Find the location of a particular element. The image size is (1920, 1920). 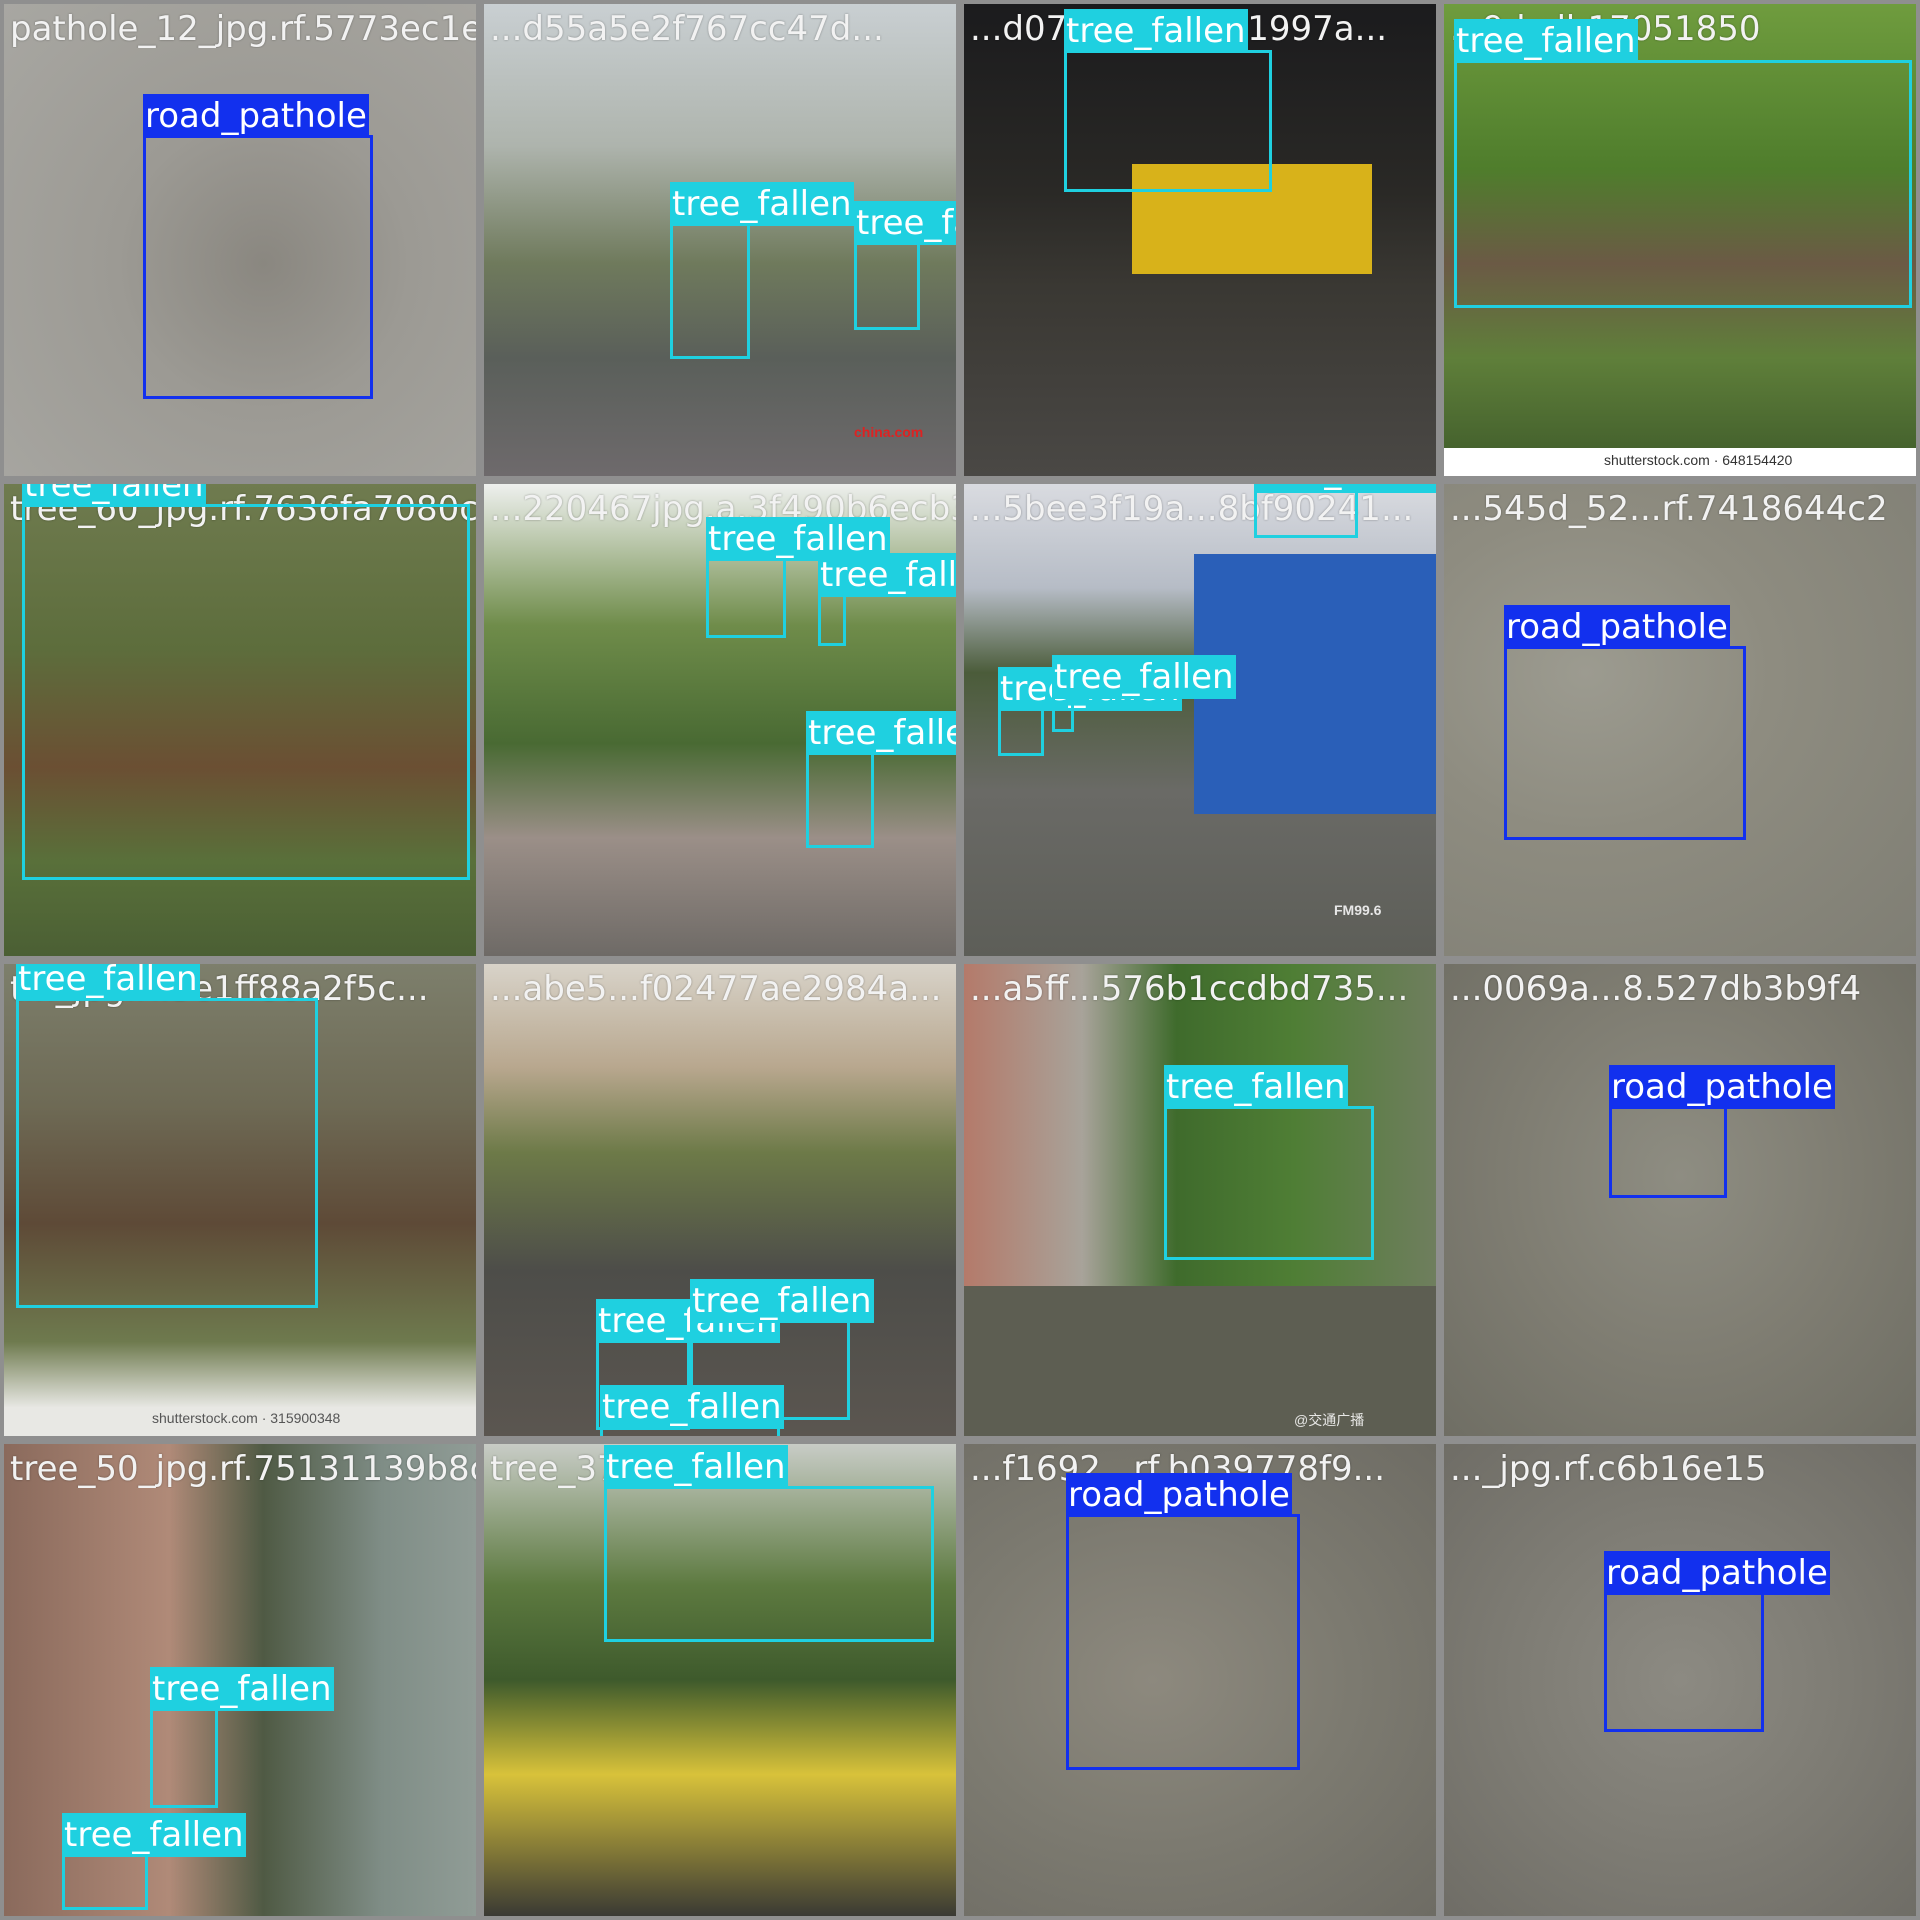

tile-3: ...d079b...61abc1997a... tree_fallen is located at coordinates (1200, 240).